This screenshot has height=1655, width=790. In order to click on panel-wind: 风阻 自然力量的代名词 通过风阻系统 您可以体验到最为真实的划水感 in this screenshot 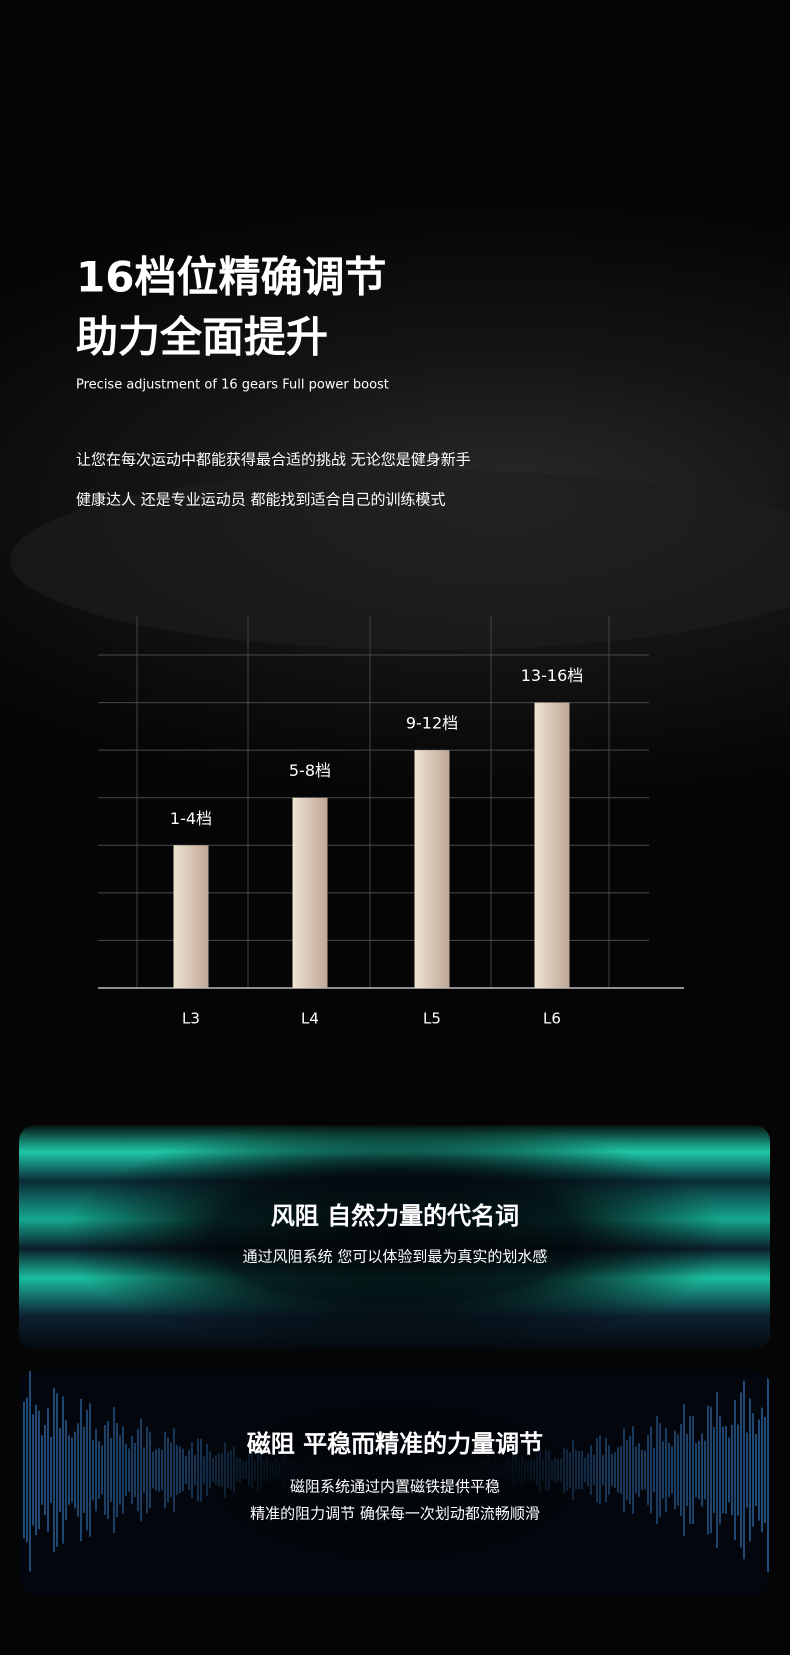, I will do `click(394, 1237)`.